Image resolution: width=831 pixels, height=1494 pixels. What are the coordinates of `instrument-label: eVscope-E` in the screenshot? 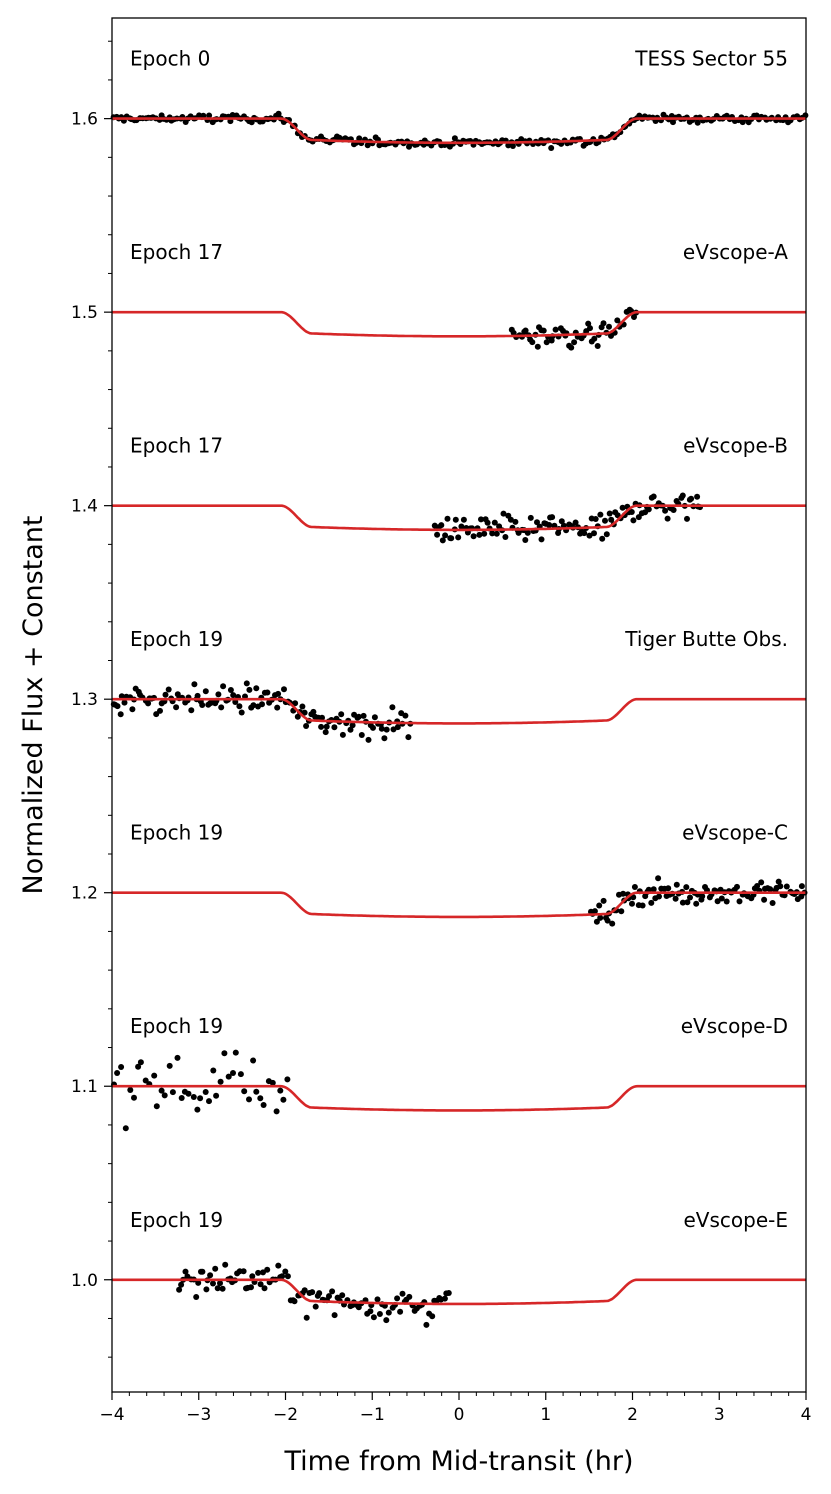 It's located at (736, 1220).